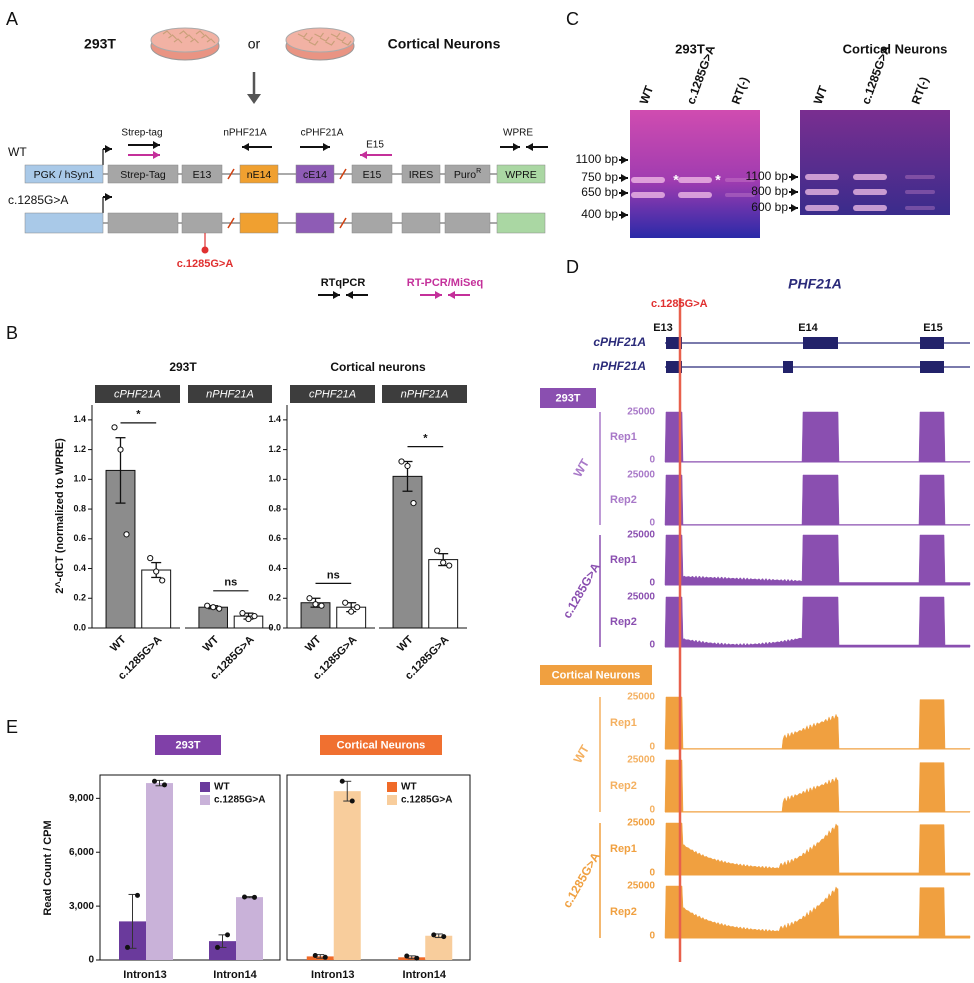 The height and width of the screenshot is (983, 974). I want to click on star-label: *, so click(718, 180).